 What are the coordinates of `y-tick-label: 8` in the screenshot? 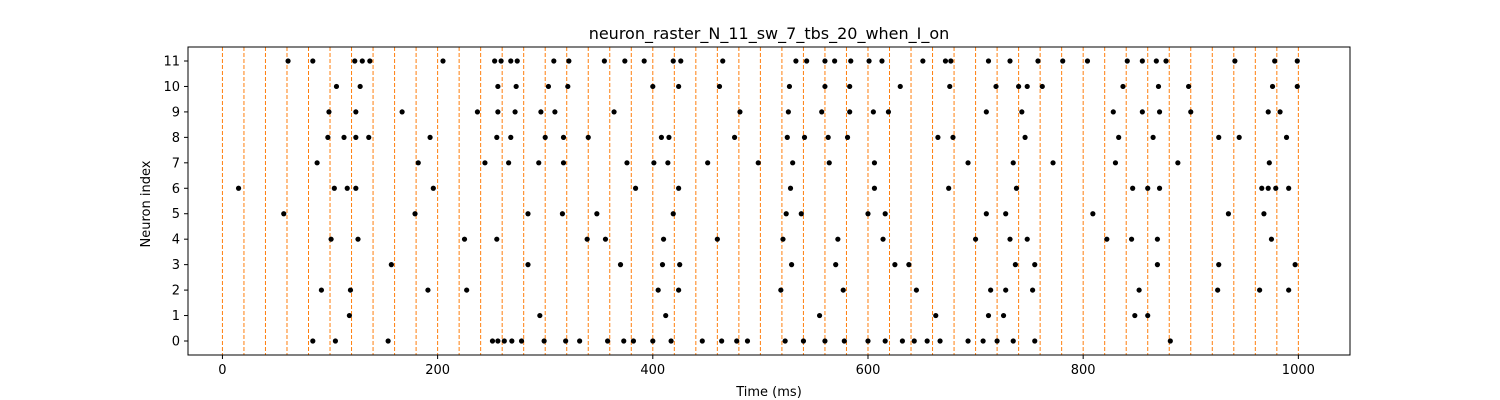 It's located at (176, 138).